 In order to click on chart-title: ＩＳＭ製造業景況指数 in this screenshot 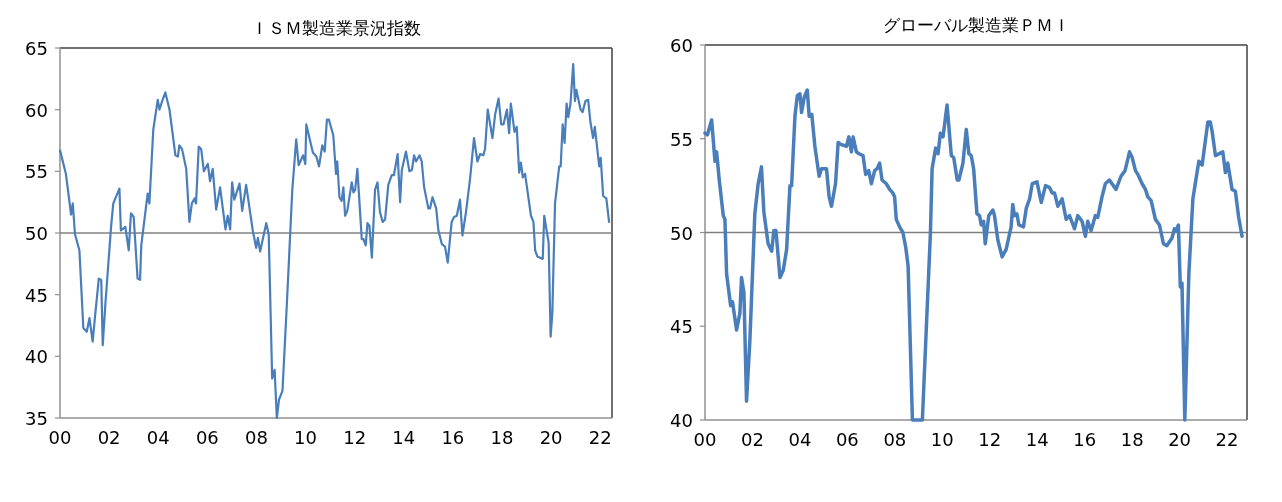, I will do `click(336, 28)`.